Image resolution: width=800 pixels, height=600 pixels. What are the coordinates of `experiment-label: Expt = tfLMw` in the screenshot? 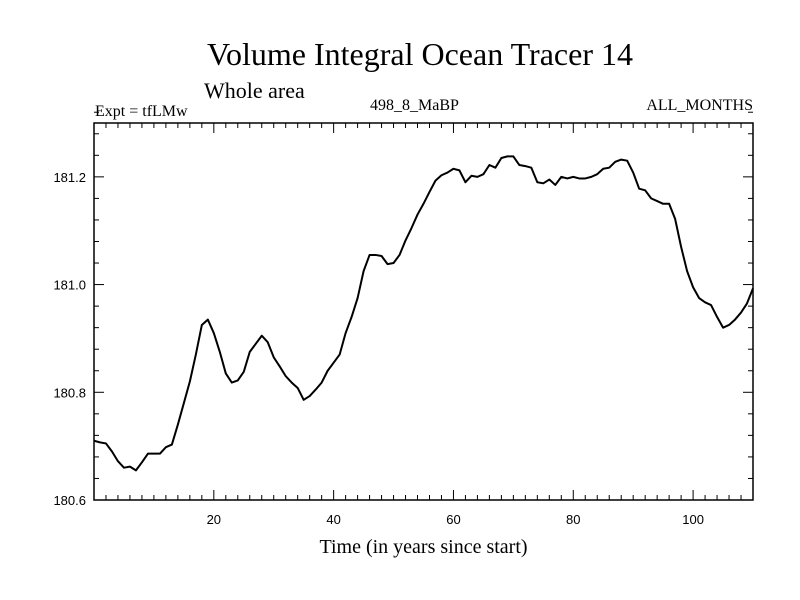 It's located at (141, 111).